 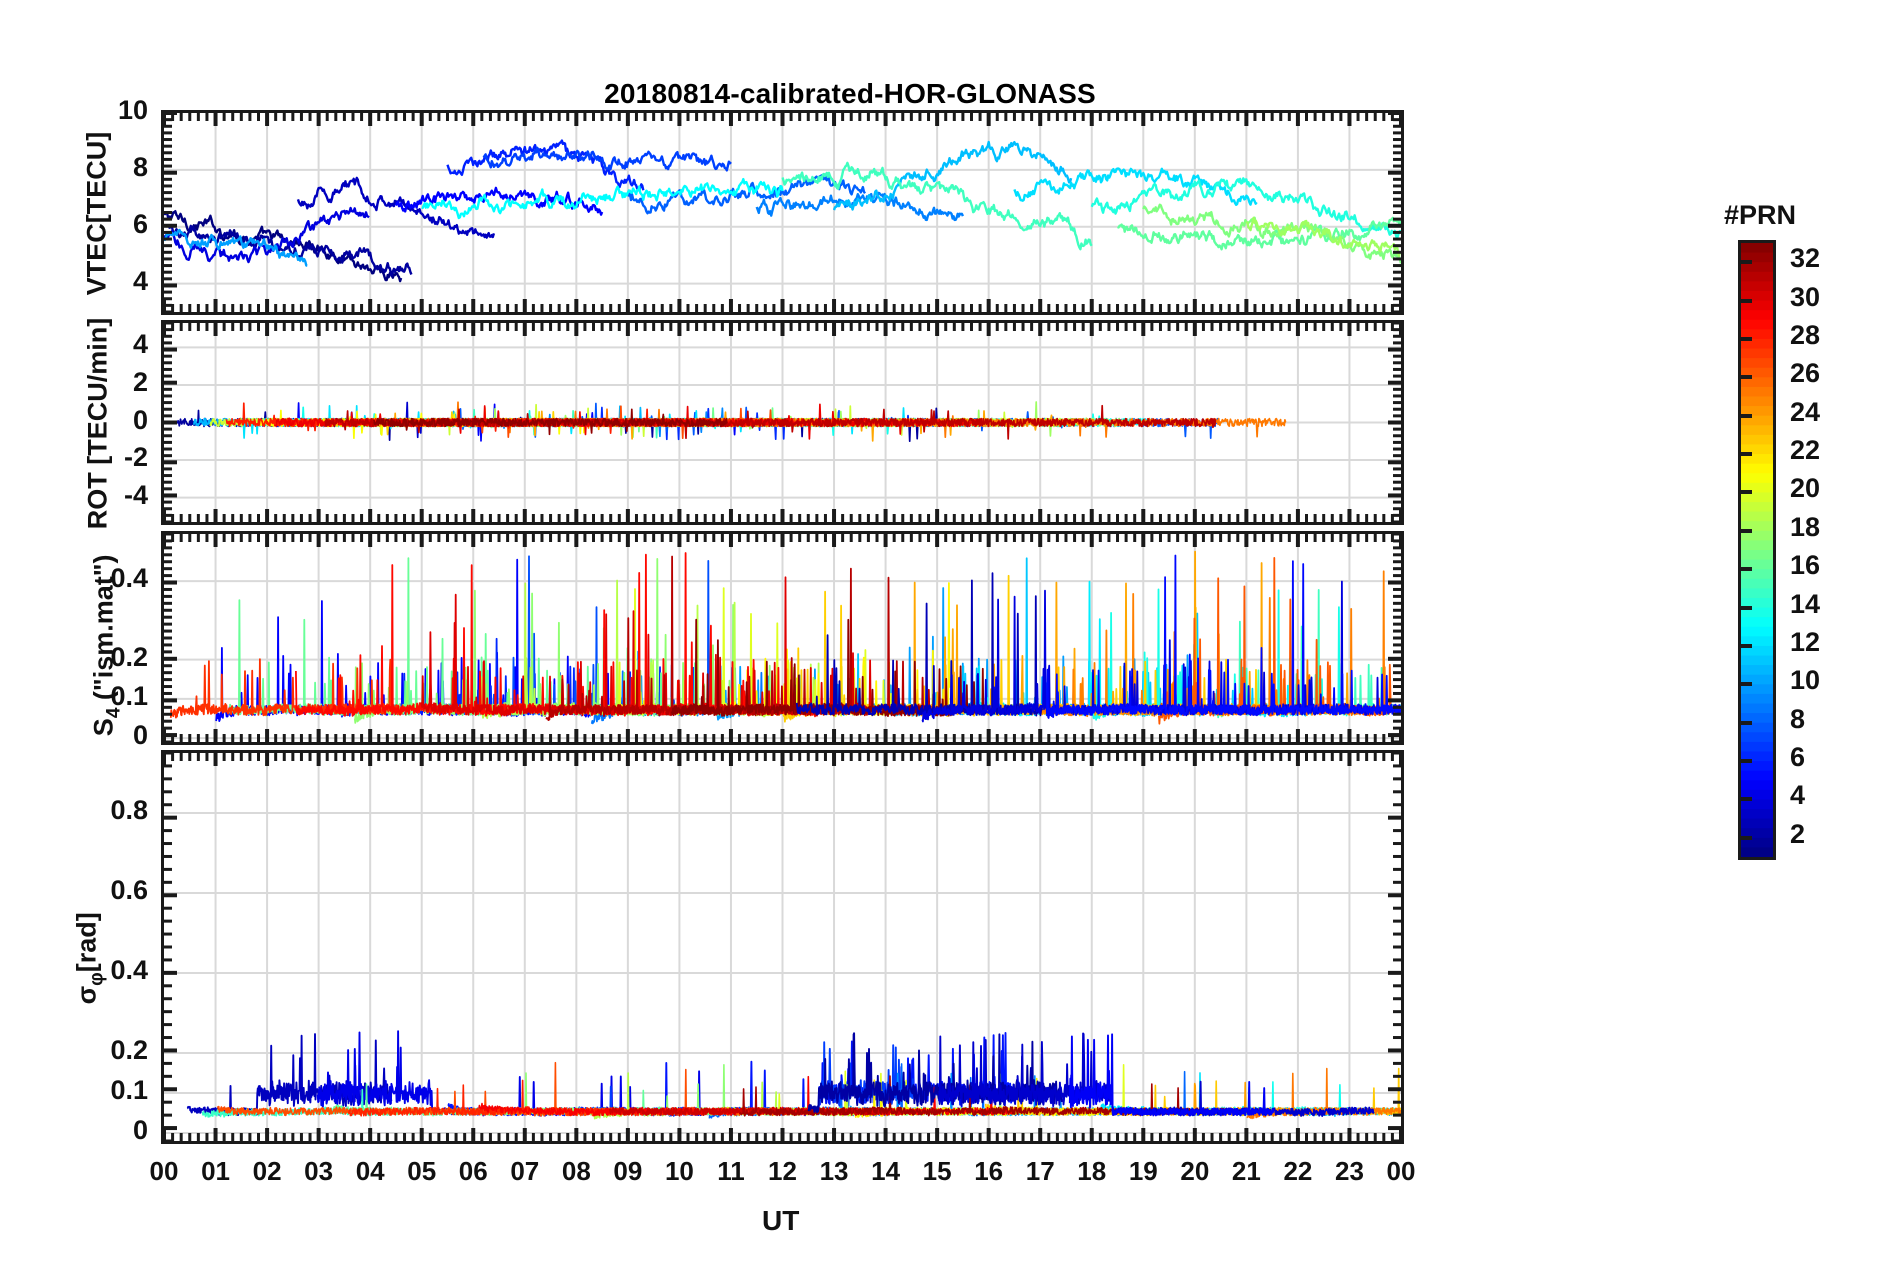 What do you see at coordinates (1805, 641) in the screenshot?
I see `colorbar-tick-12: 12` at bounding box center [1805, 641].